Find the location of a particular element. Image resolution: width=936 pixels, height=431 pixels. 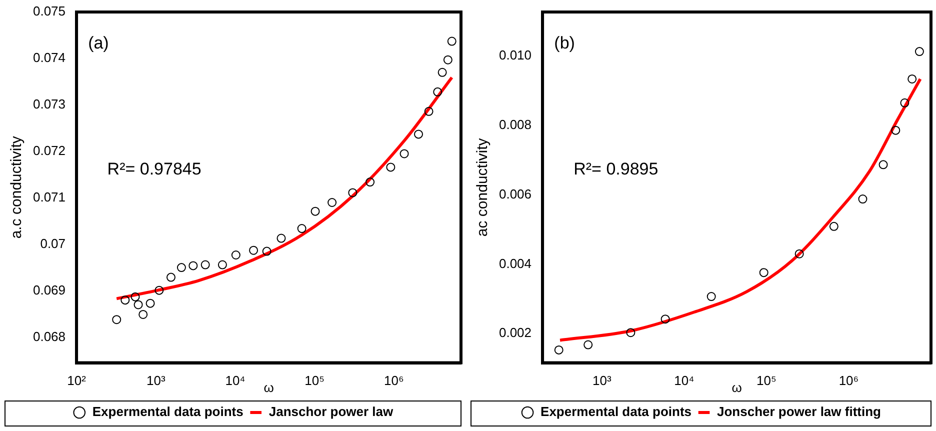

annotation: (a) is located at coordinates (98, 42).